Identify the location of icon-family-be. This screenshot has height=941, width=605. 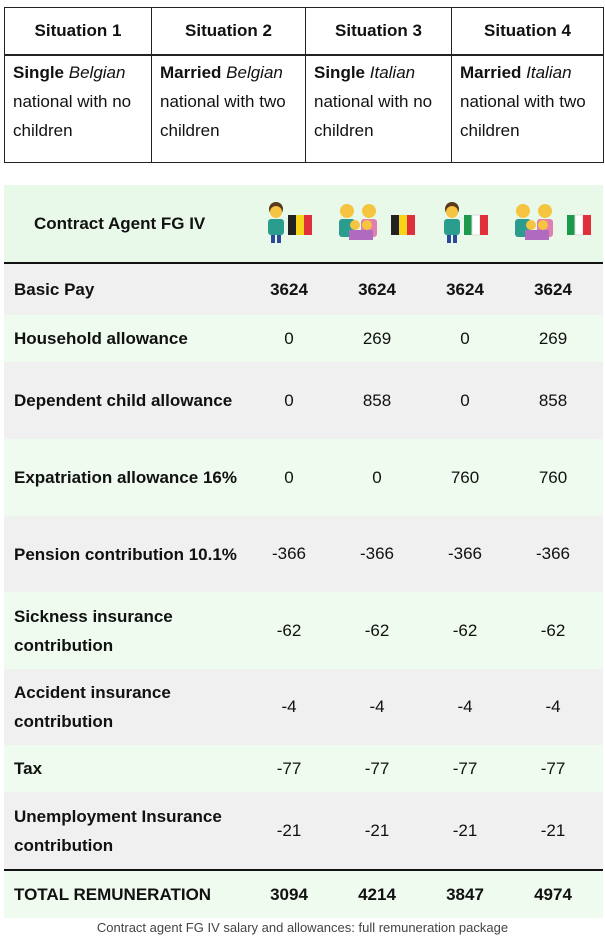
(377, 222).